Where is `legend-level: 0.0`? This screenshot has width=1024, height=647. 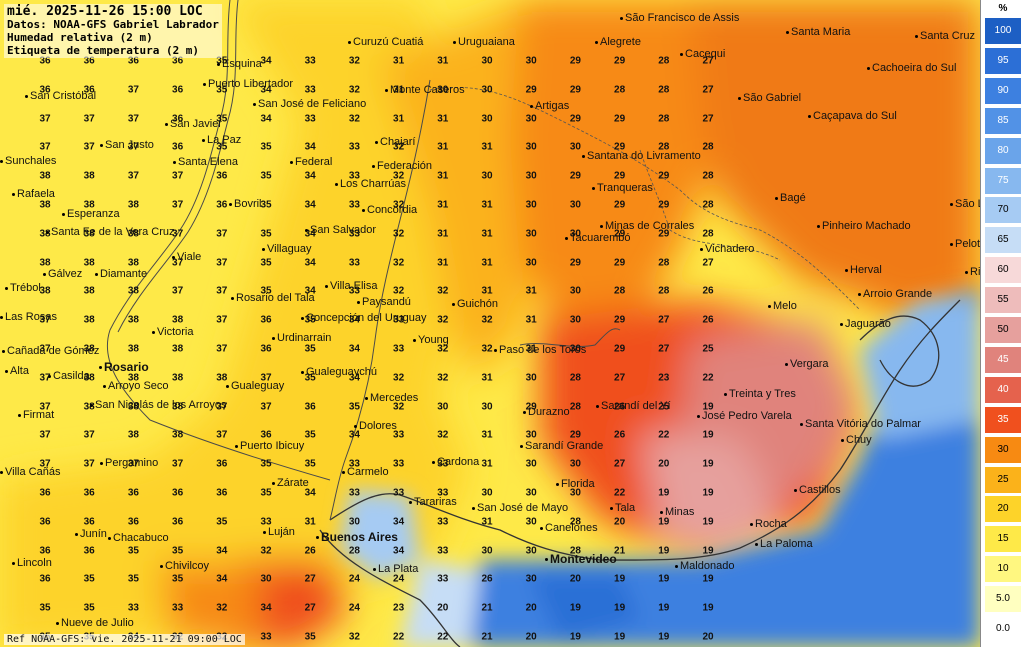
legend-level: 0.0 is located at coordinates (1003, 629).